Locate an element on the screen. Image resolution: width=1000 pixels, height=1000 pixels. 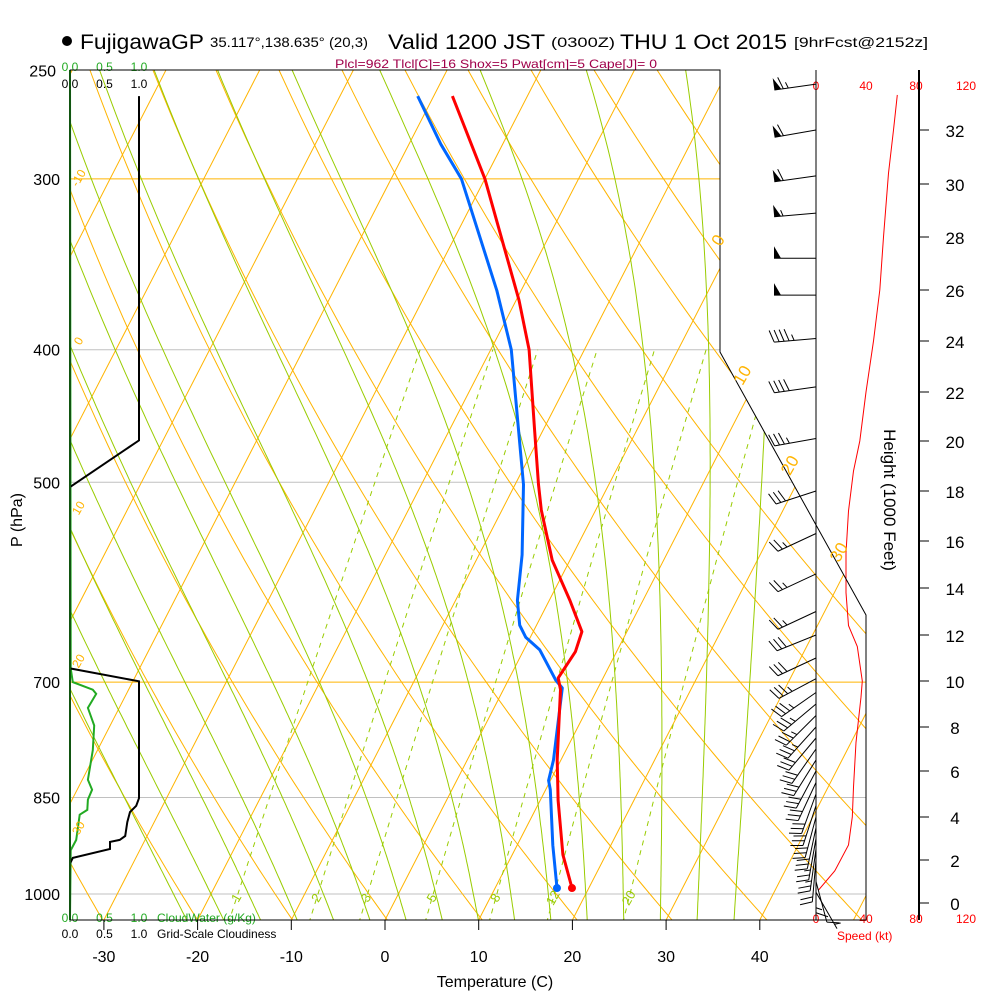
valid-time: Valid 1200 JST is located at coordinates (466, 42).